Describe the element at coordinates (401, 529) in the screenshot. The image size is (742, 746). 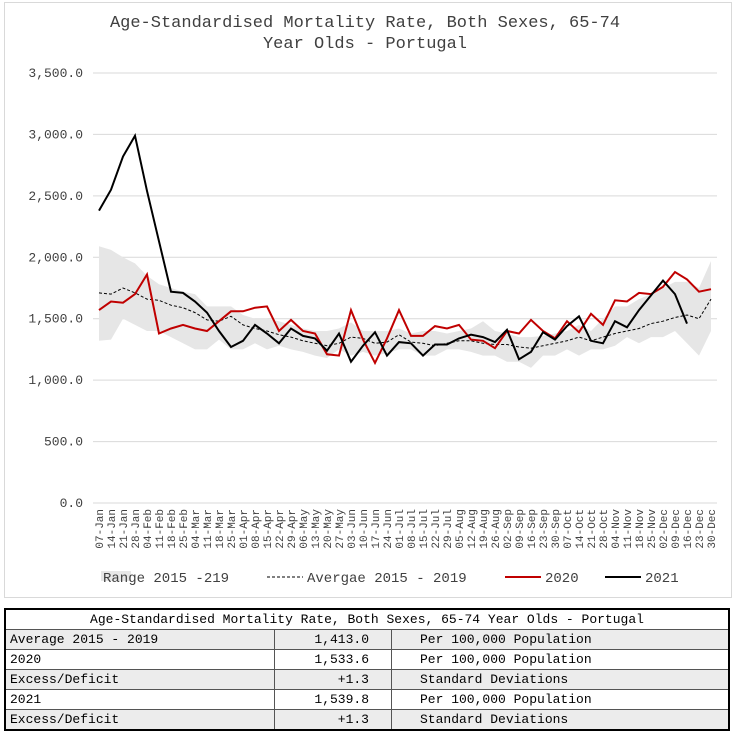
I see `x-tick-label: 01-Jul` at that location.